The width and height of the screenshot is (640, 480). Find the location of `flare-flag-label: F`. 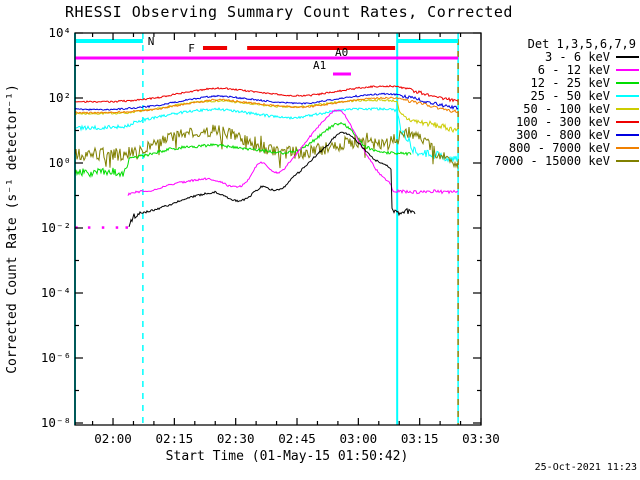

flare-flag-label: F is located at coordinates (191, 48).